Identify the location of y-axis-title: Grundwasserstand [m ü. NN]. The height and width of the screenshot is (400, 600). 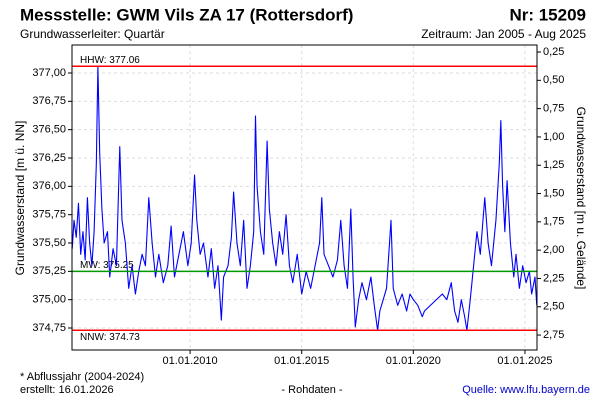
(20, 198).